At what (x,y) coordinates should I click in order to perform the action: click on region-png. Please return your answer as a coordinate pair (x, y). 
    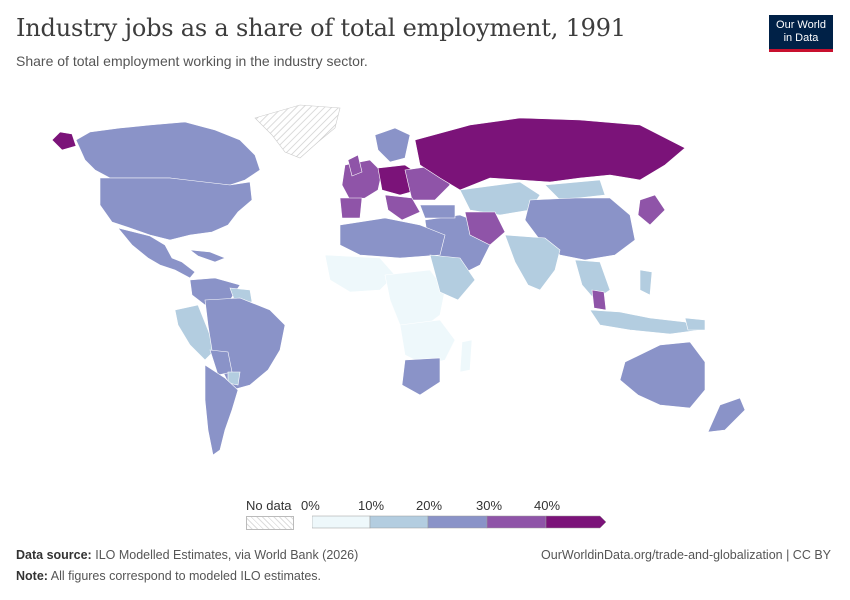
    Looking at the image, I should click on (695, 324).